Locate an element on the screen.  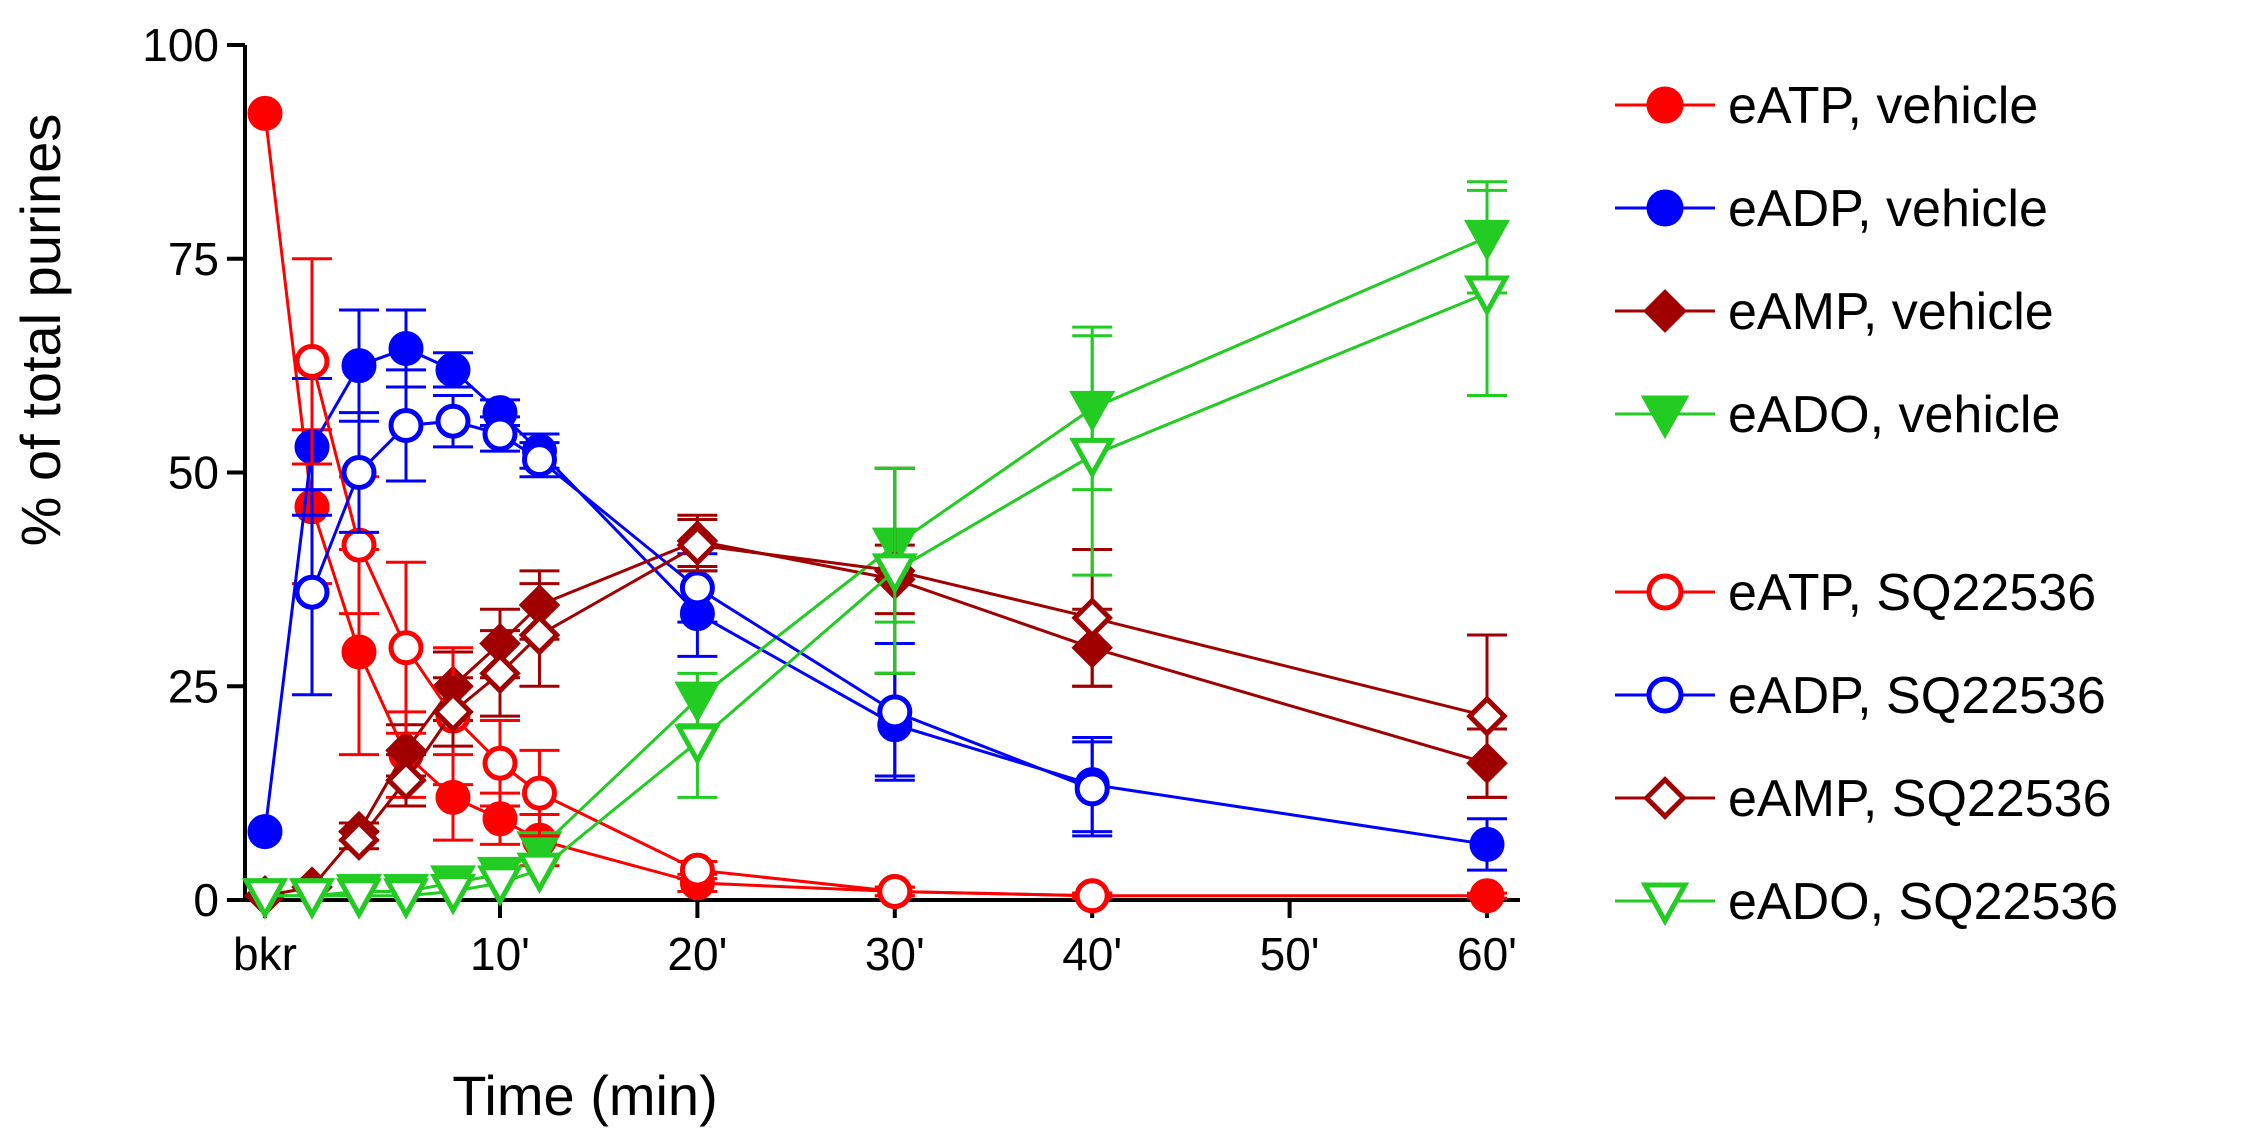
legend-item: eADO, vehicle is located at coordinates (1837, 415).